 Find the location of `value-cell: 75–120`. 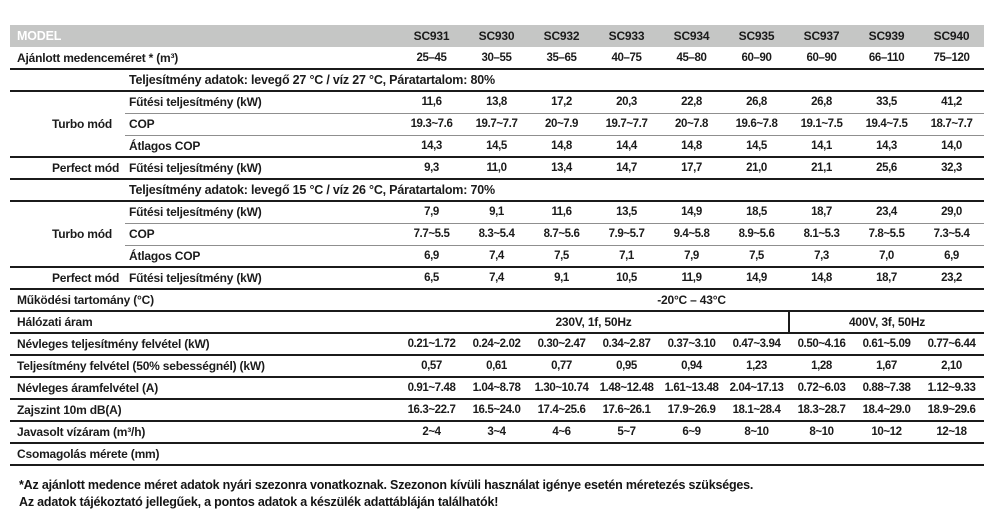

value-cell: 75–120 is located at coordinates (951, 57).